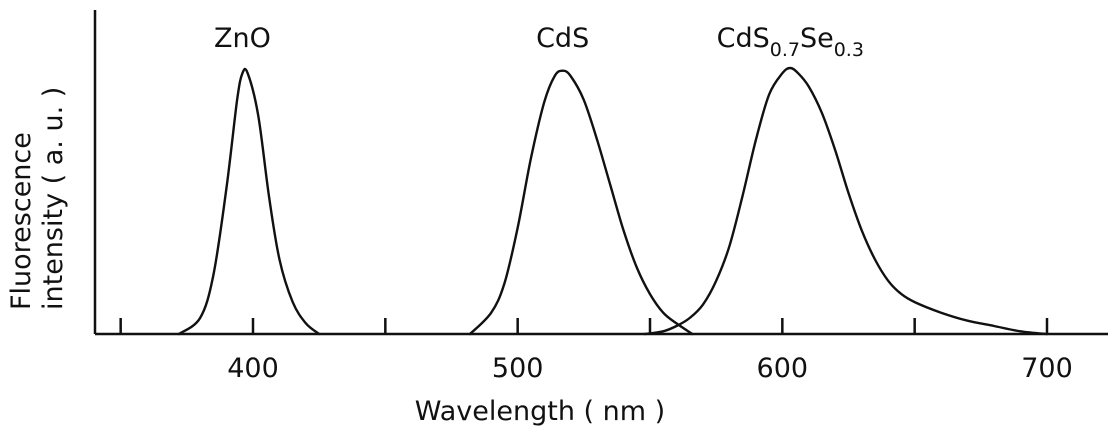 The width and height of the screenshot is (1113, 429). What do you see at coordinates (584, 326) in the screenshot?
I see `x-axis-ticks` at bounding box center [584, 326].